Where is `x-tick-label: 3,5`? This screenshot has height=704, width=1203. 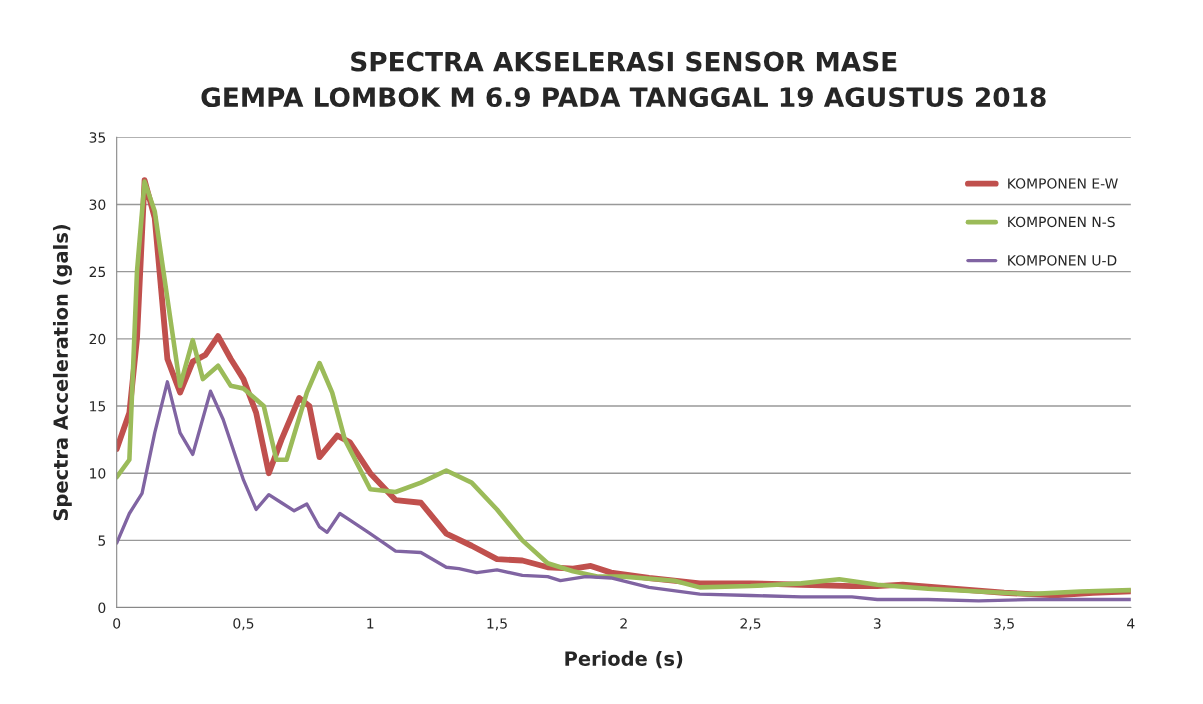 x-tick-label: 3,5 is located at coordinates (1004, 624).